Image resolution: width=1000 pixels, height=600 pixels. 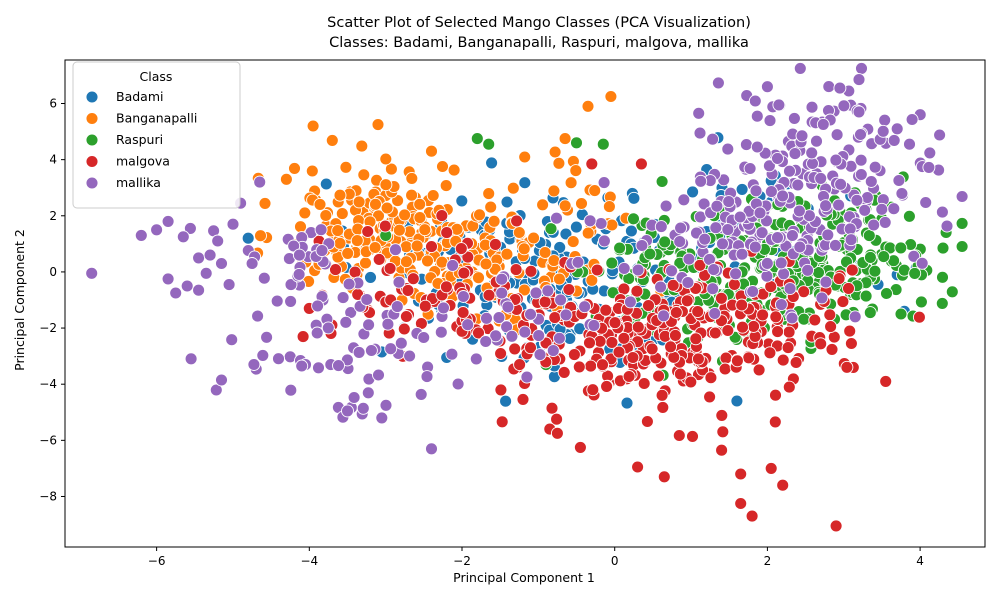 I want to click on y-tick-label: 6, so click(x=53, y=104).